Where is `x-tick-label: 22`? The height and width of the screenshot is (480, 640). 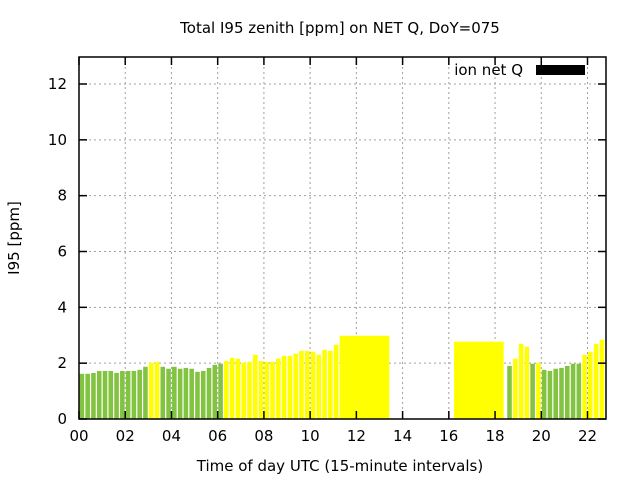
x-tick-label: 22 is located at coordinates (587, 436).